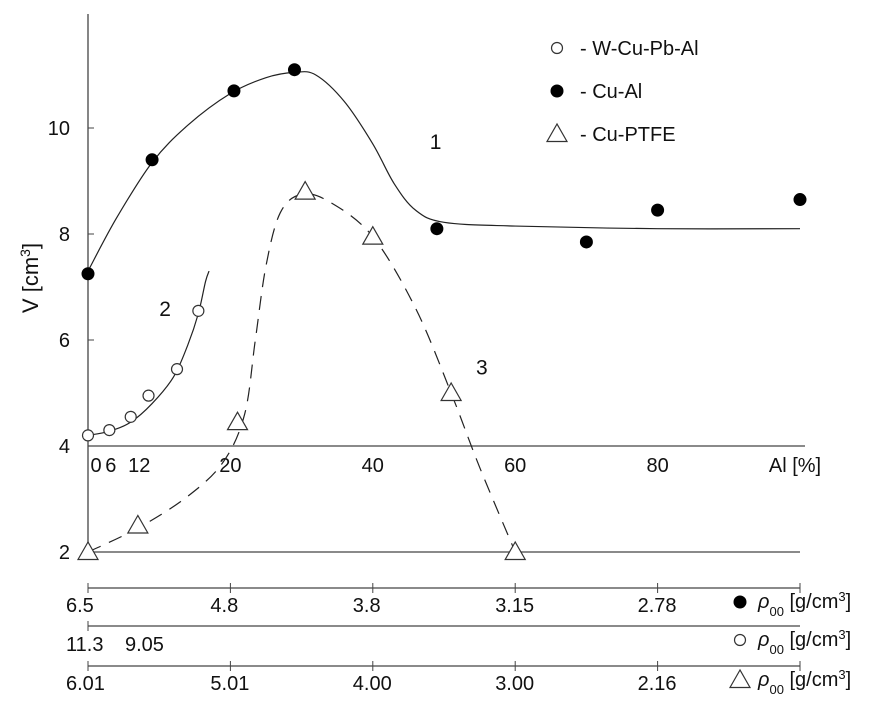 The height and width of the screenshot is (719, 888). What do you see at coordinates (224, 606) in the screenshot?
I see `density-tick-label: 4.8` at bounding box center [224, 606].